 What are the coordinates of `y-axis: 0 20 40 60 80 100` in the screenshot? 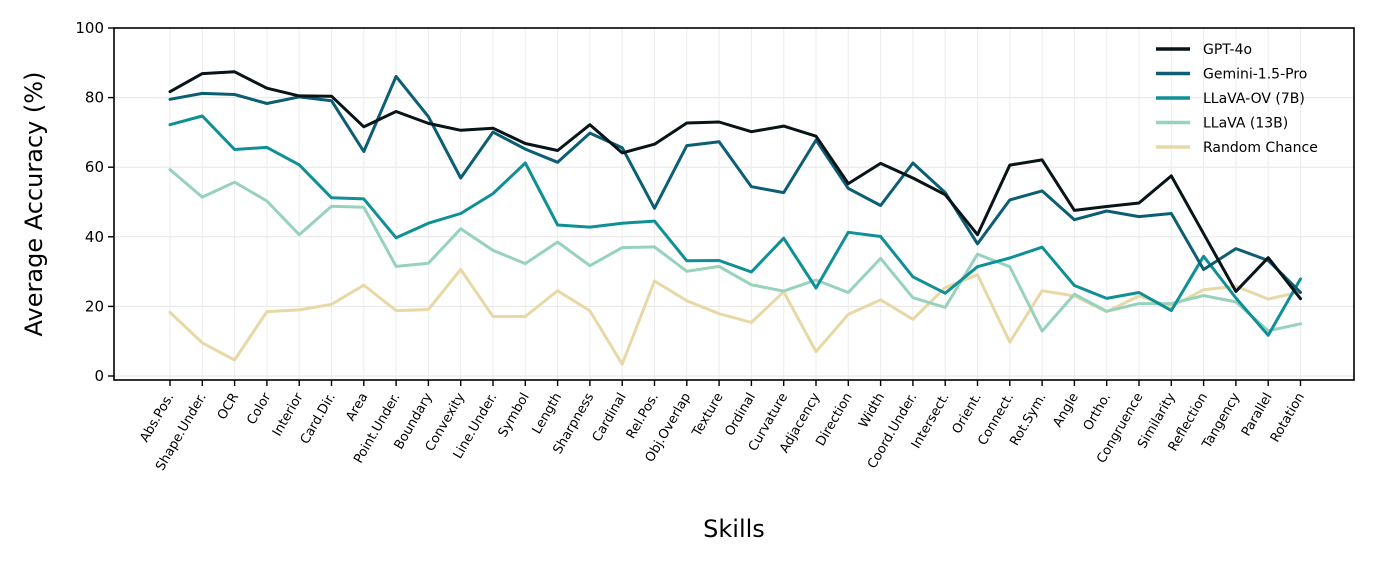 It's located at (94, 202).